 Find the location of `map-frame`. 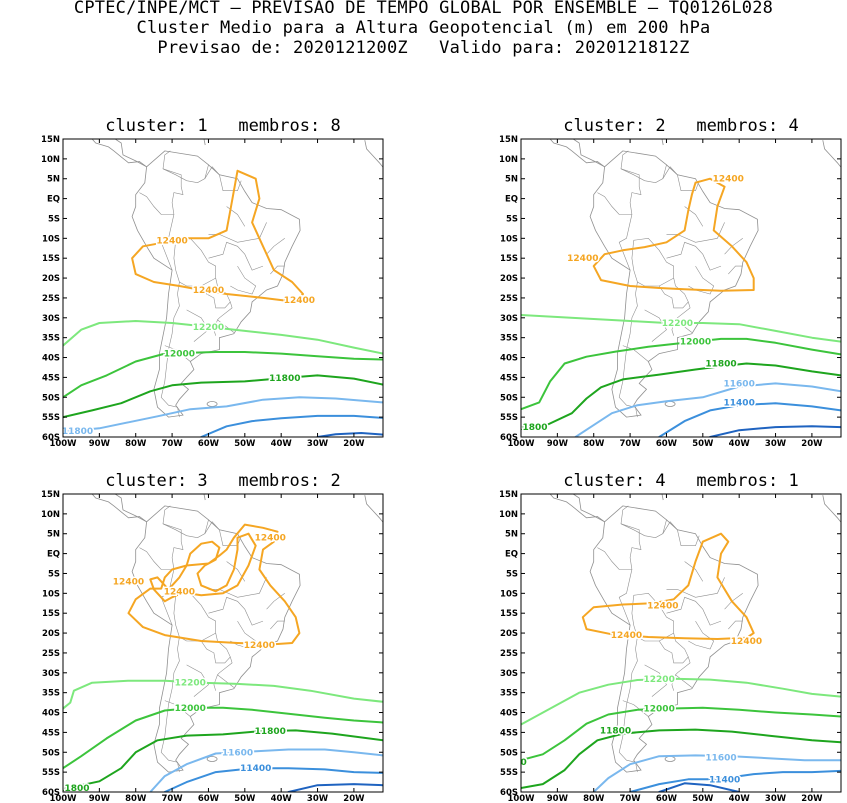

map-frame is located at coordinates (223, 288).